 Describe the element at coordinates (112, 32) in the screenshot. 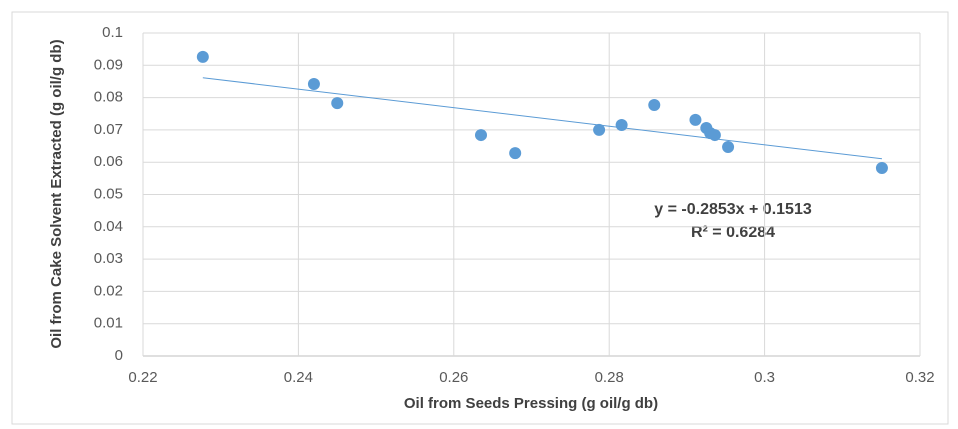

I see `y-tick-label: 0.1` at that location.